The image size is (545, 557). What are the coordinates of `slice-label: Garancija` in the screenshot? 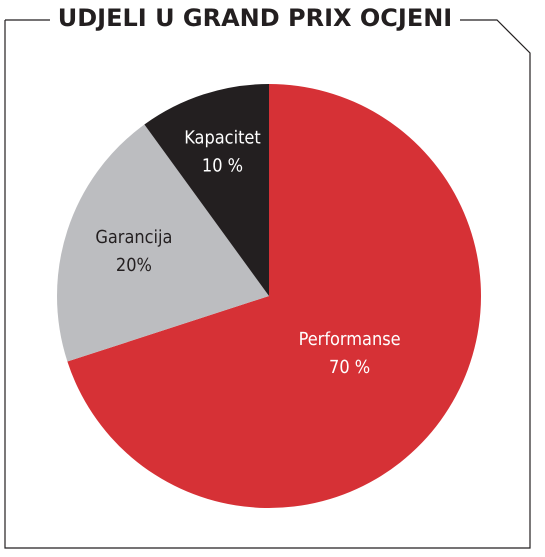 It's located at (133, 237).